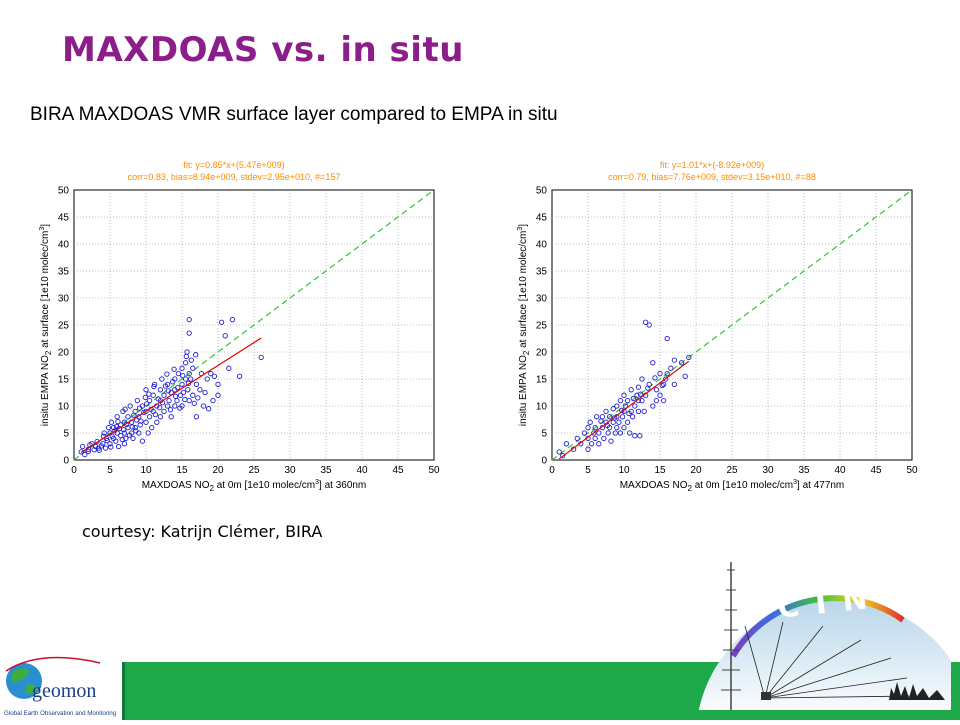 Image resolution: width=960 pixels, height=725 pixels. Describe the element at coordinates (826, 642) in the screenshot. I see `cindi-logo: CINDI` at that location.